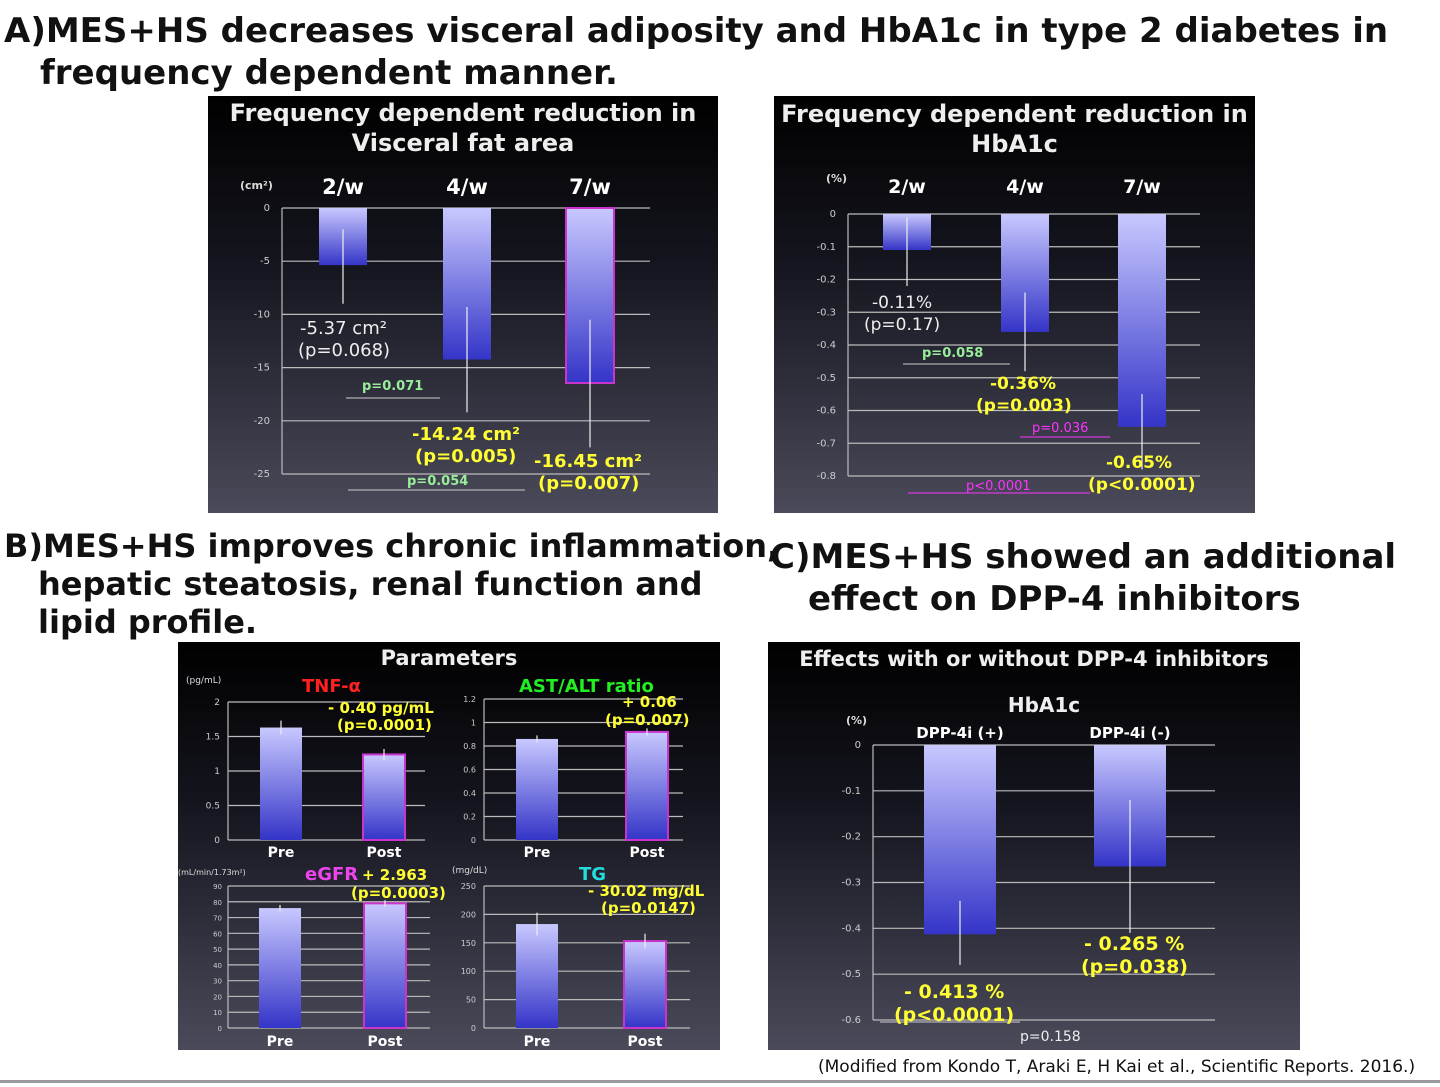 The width and height of the screenshot is (1440, 1087). What do you see at coordinates (473, 1028) in the screenshot?
I see `tg-ytick-label: 0` at bounding box center [473, 1028].